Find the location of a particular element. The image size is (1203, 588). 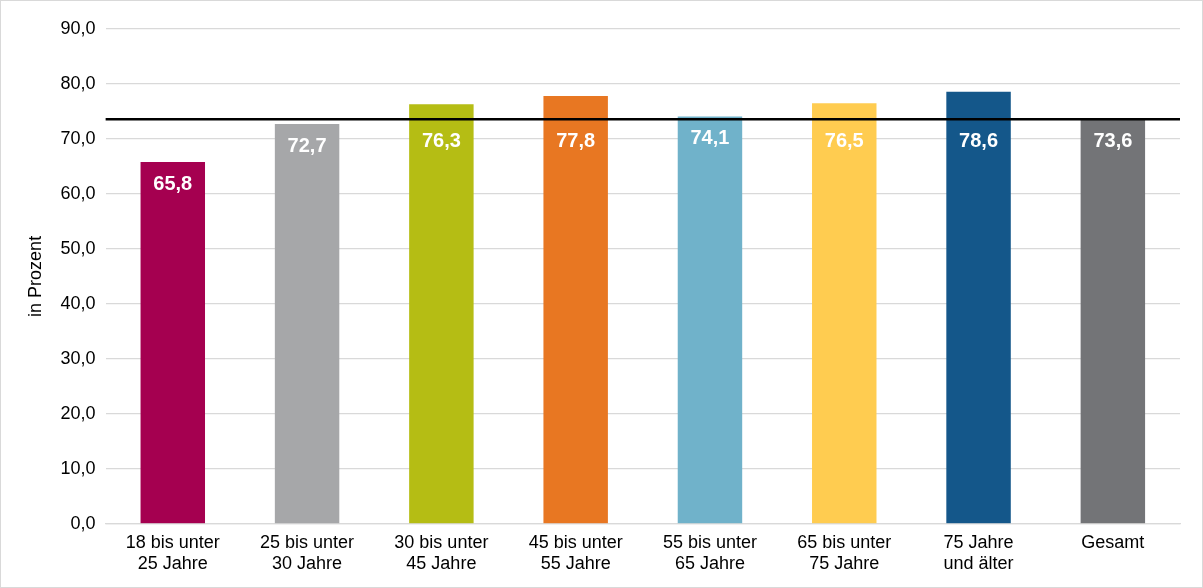

y-tick-label: 30,0 is located at coordinates (78, 357).